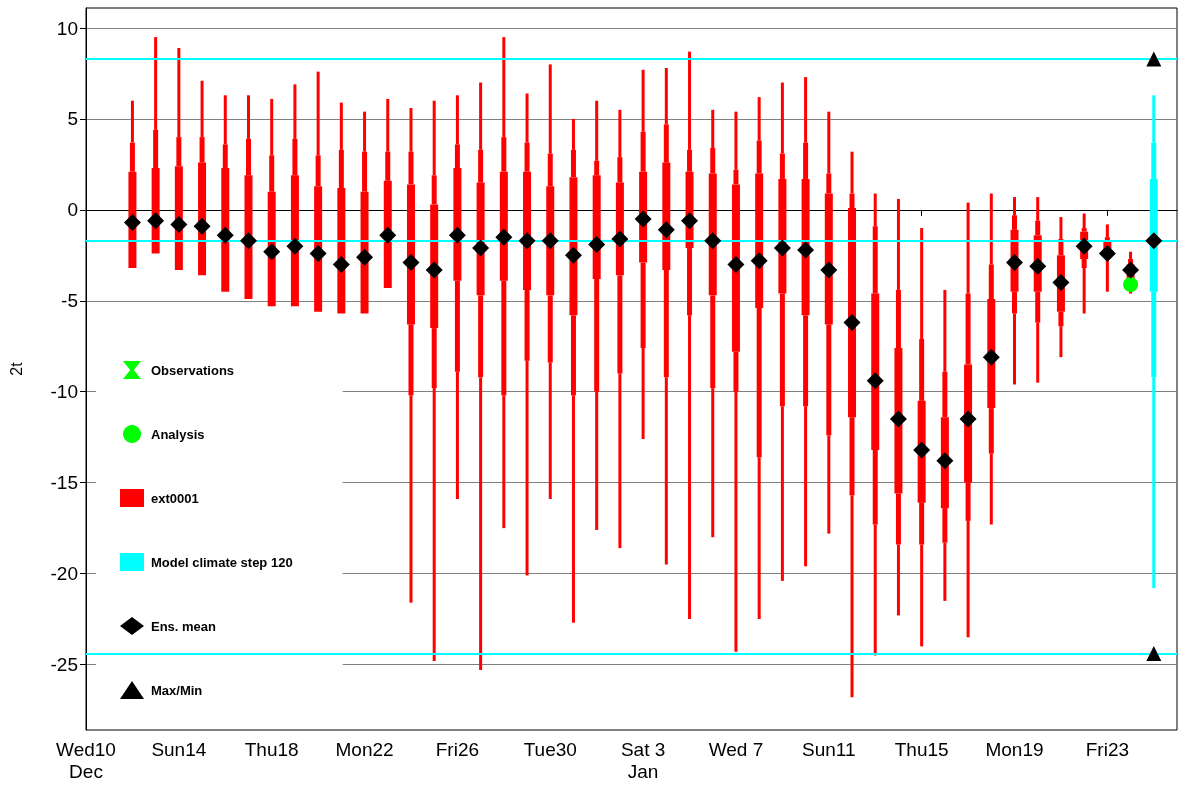  What do you see at coordinates (184, 626) in the screenshot?
I see `legend-label: Ens. mean` at bounding box center [184, 626].